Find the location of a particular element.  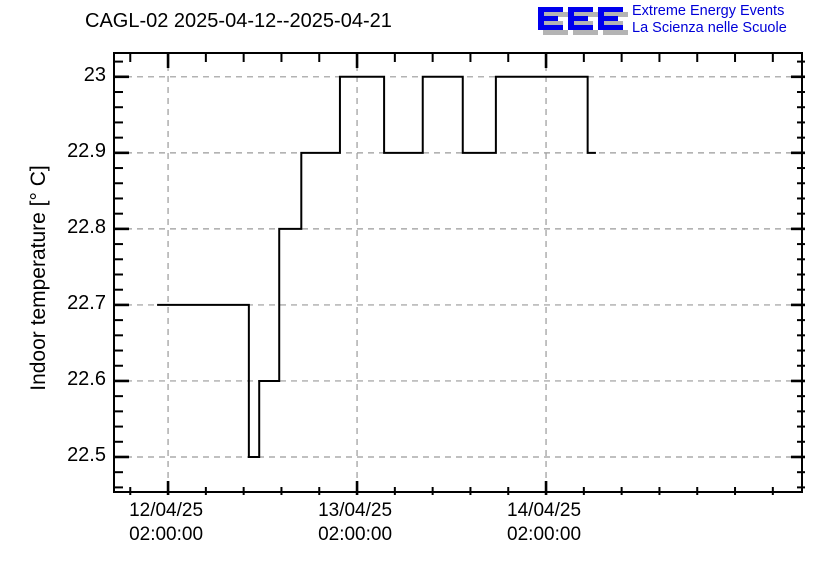

x-tick-label: 13/04/25 02:00:00 is located at coordinates (355, 523).